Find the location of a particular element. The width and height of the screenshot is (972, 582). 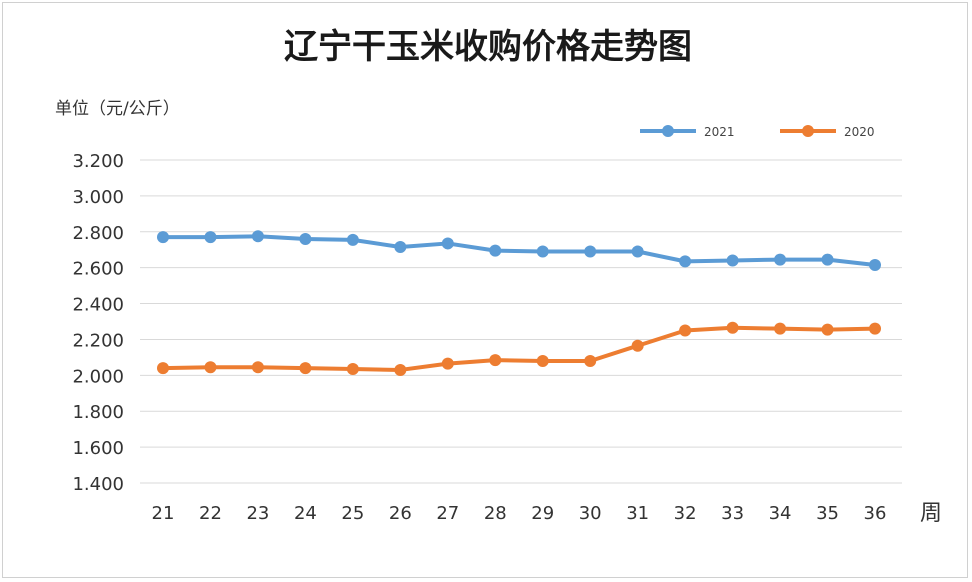

y-tick-label: 3.000 is located at coordinates (98, 197).